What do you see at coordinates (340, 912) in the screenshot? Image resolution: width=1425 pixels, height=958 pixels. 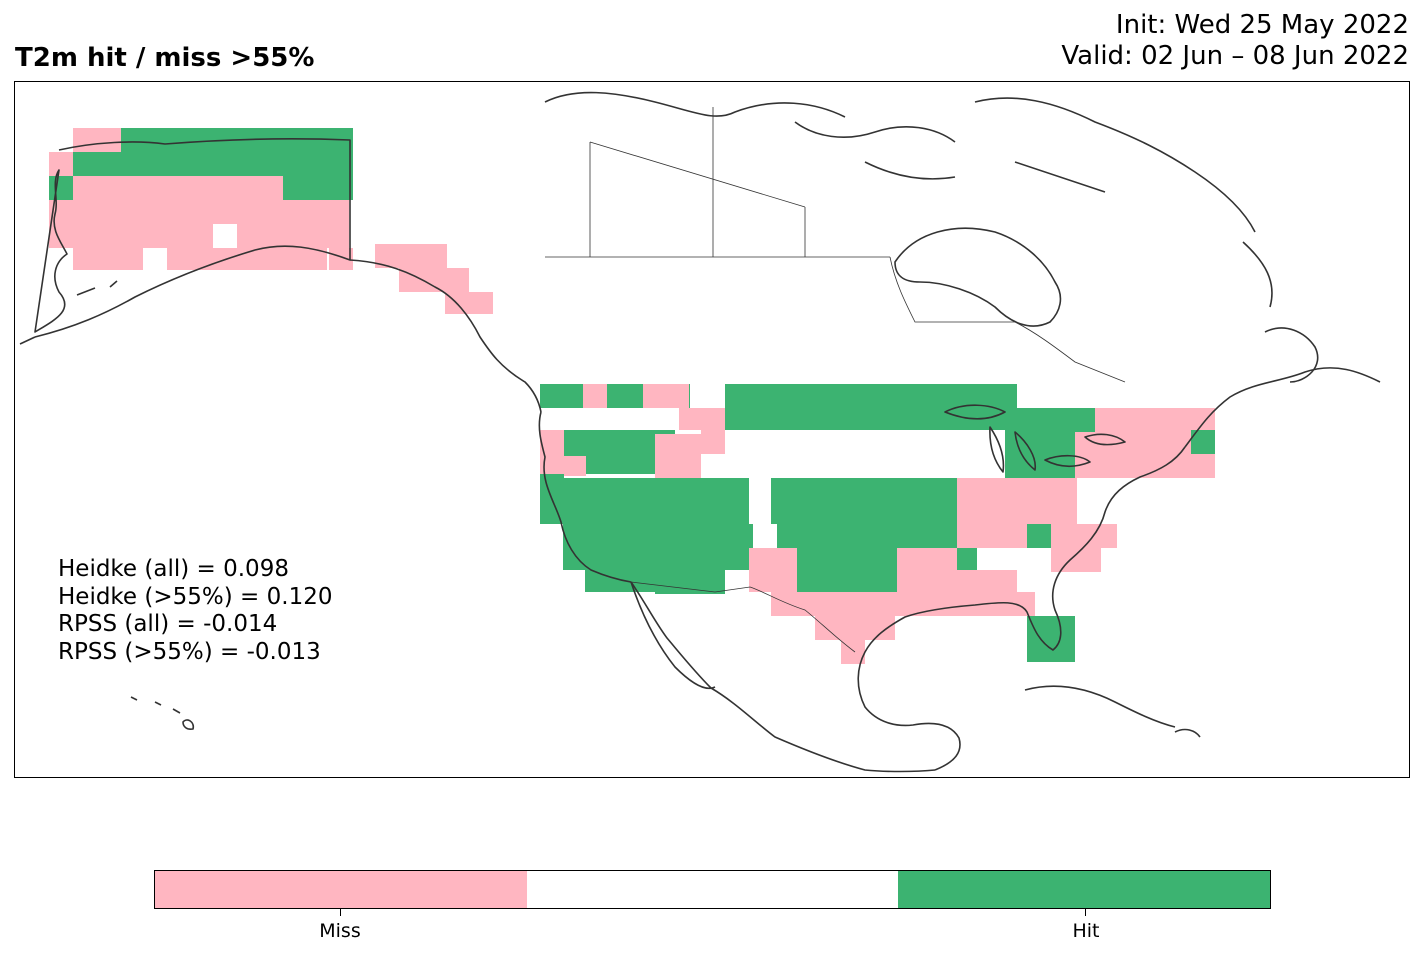 I see `colorbar-tick-miss` at bounding box center [340, 912].